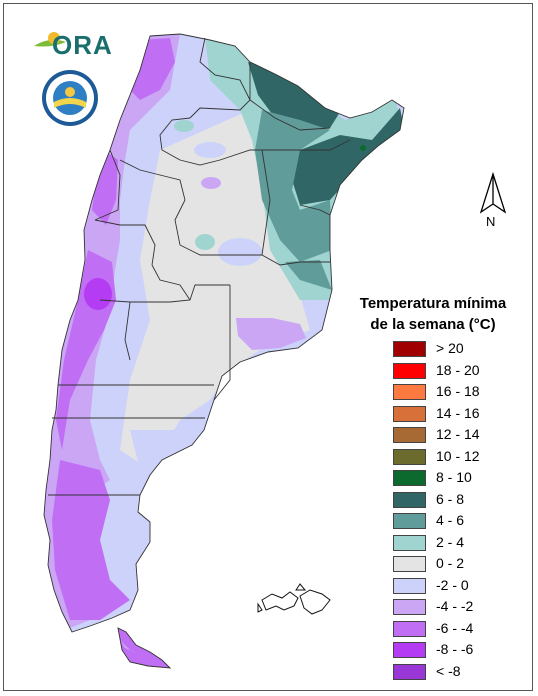  What do you see at coordinates (448, 670) in the screenshot?
I see `legend-label: < -8` at bounding box center [448, 670].